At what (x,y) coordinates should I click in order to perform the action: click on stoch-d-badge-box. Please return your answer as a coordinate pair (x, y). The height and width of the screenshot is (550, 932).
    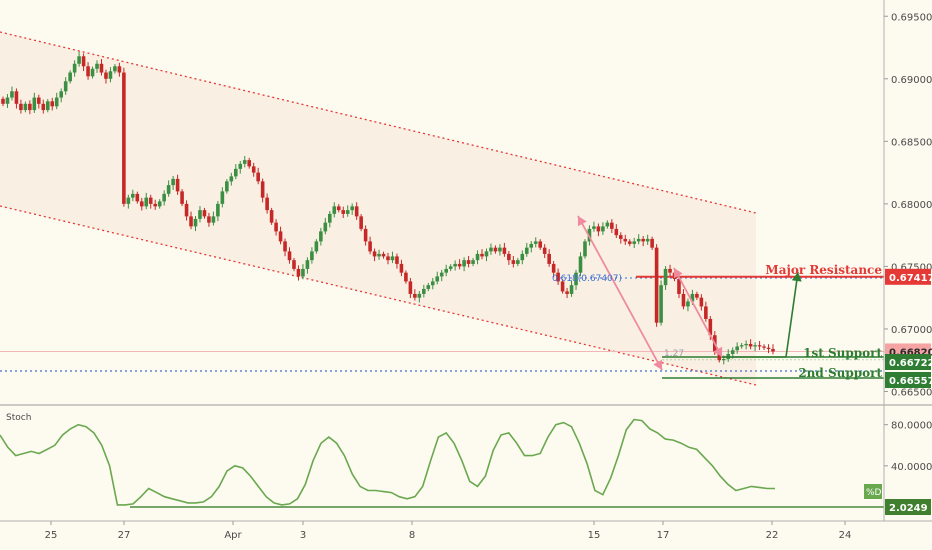
    Looking at the image, I should click on (873, 491).